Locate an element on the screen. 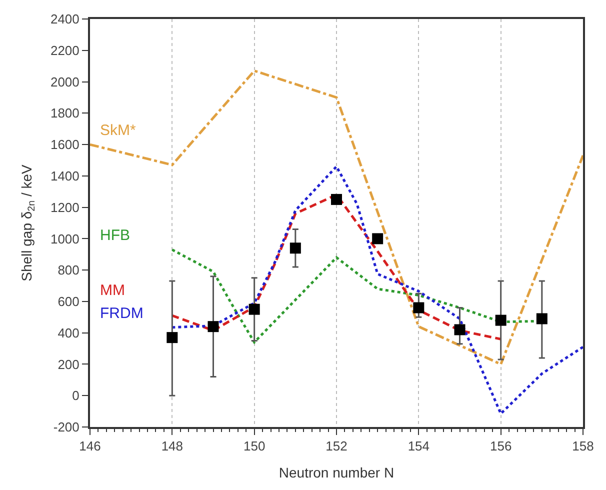 This screenshot has height=490, width=606. y-tick-label: 200 is located at coordinates (69, 364).